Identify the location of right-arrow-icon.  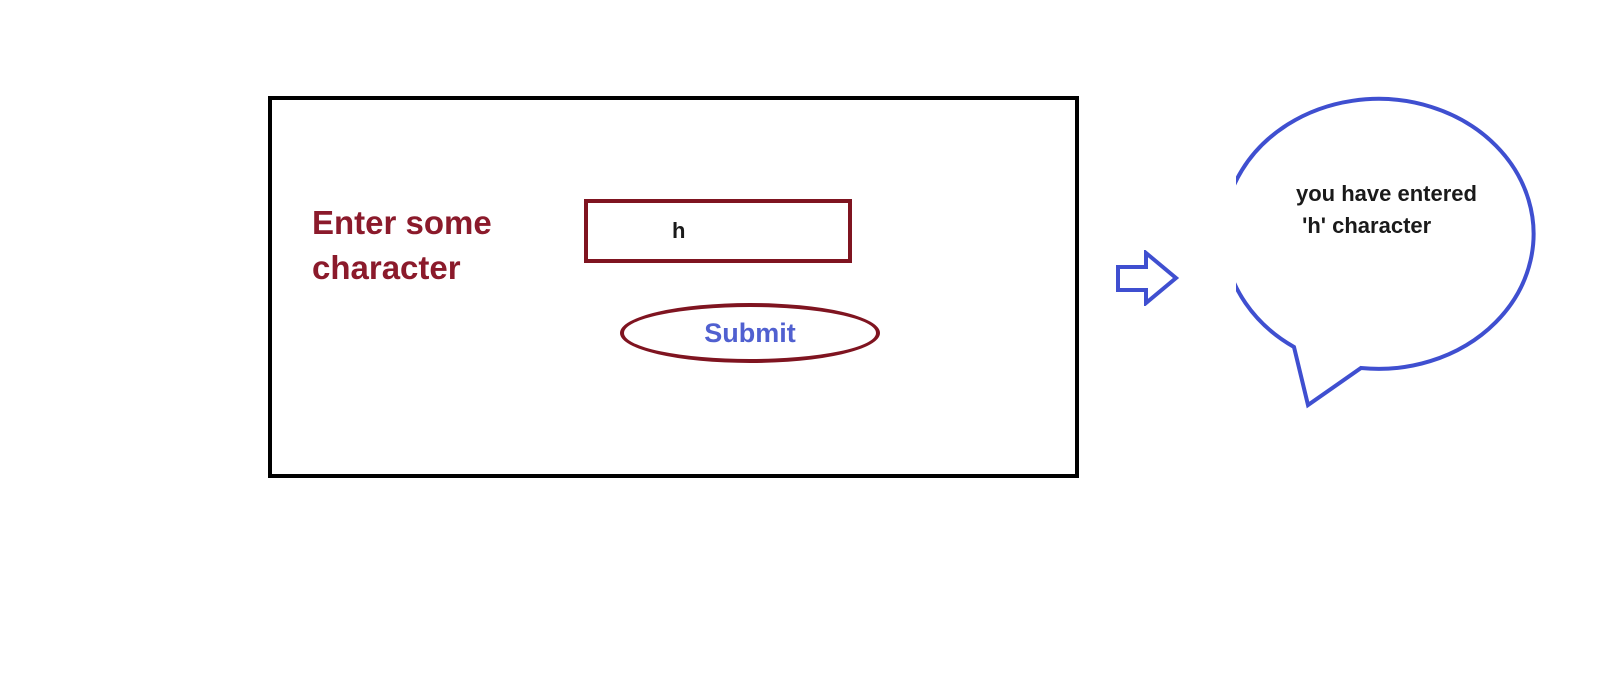
(1148, 278).